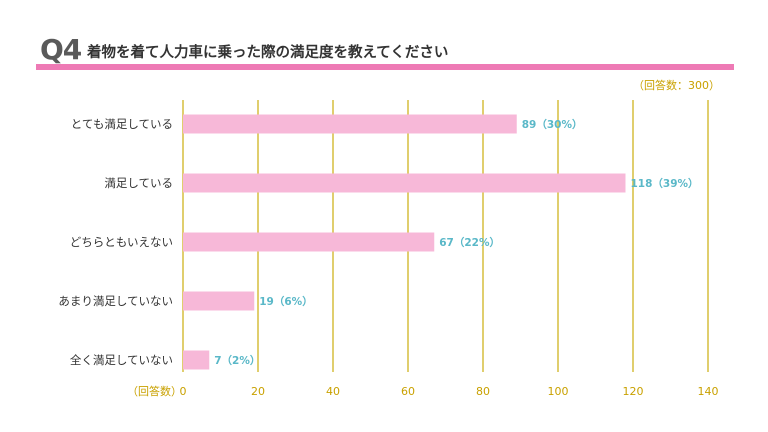  What do you see at coordinates (385, 67) in the screenshot?
I see `title-underline` at bounding box center [385, 67].